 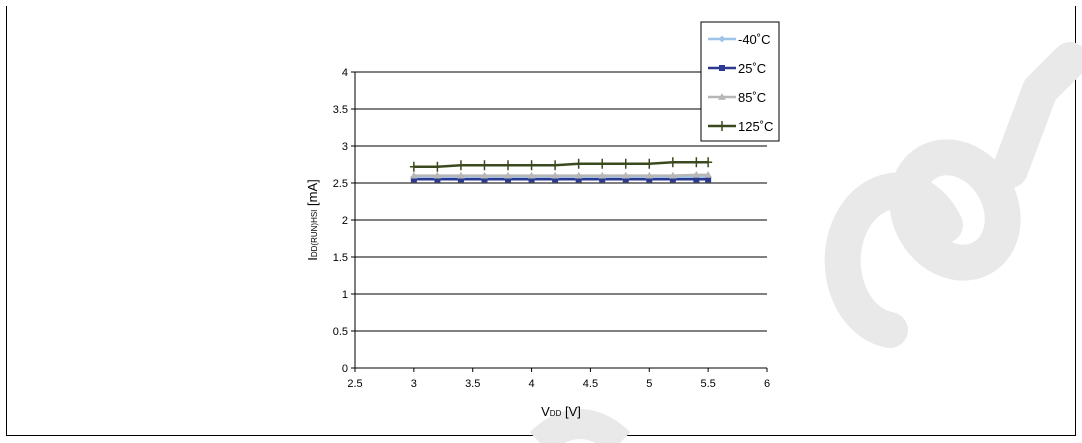 I want to click on y-tick-label: 3, so click(x=345, y=147).